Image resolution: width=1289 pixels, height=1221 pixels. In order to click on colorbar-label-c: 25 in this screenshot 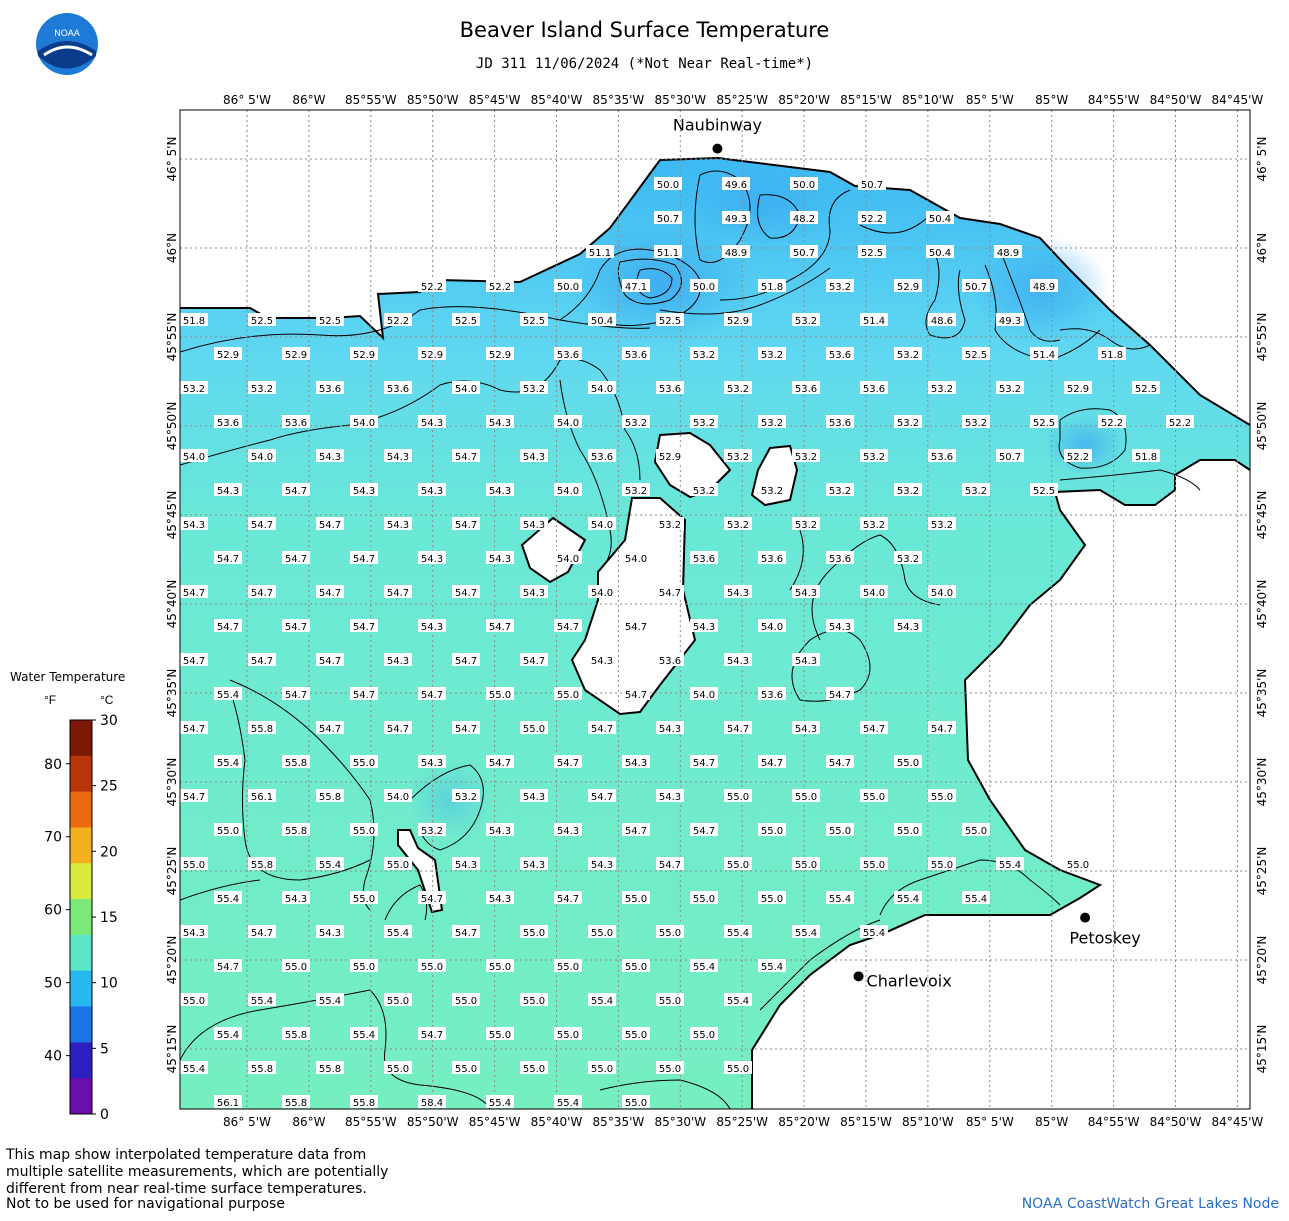, I will do `click(109, 787)`.